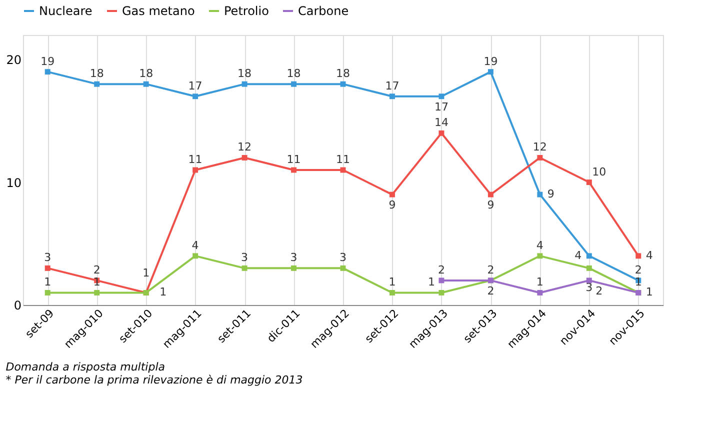  What do you see at coordinates (599, 171) in the screenshot?
I see `data-label: 10` at bounding box center [599, 171].